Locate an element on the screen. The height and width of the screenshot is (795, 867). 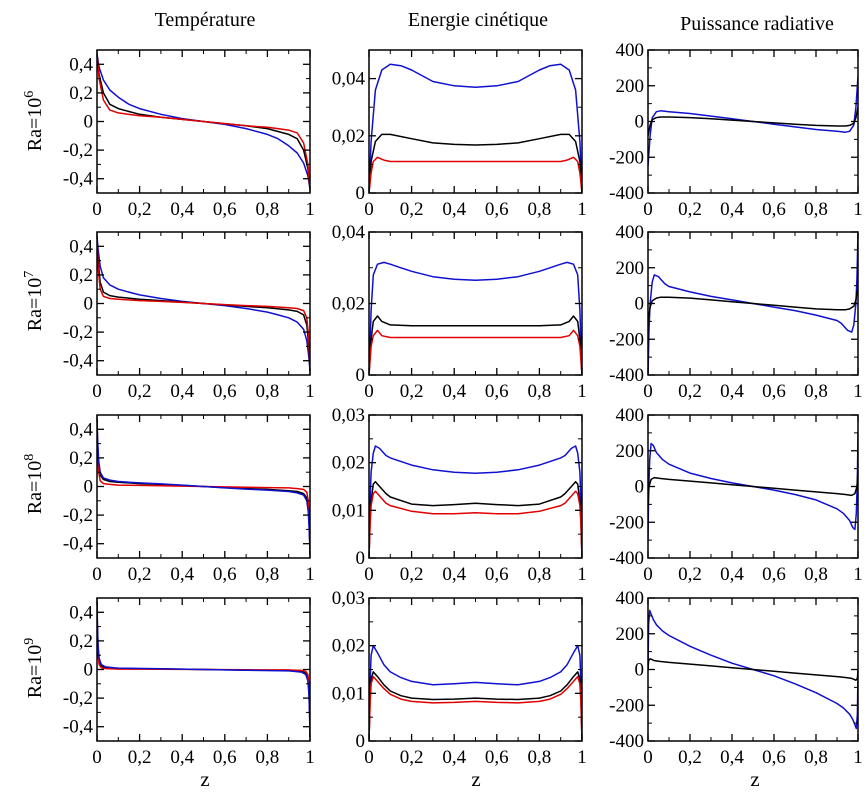
y-tick-label: 0,03 is located at coordinates (348, 598).